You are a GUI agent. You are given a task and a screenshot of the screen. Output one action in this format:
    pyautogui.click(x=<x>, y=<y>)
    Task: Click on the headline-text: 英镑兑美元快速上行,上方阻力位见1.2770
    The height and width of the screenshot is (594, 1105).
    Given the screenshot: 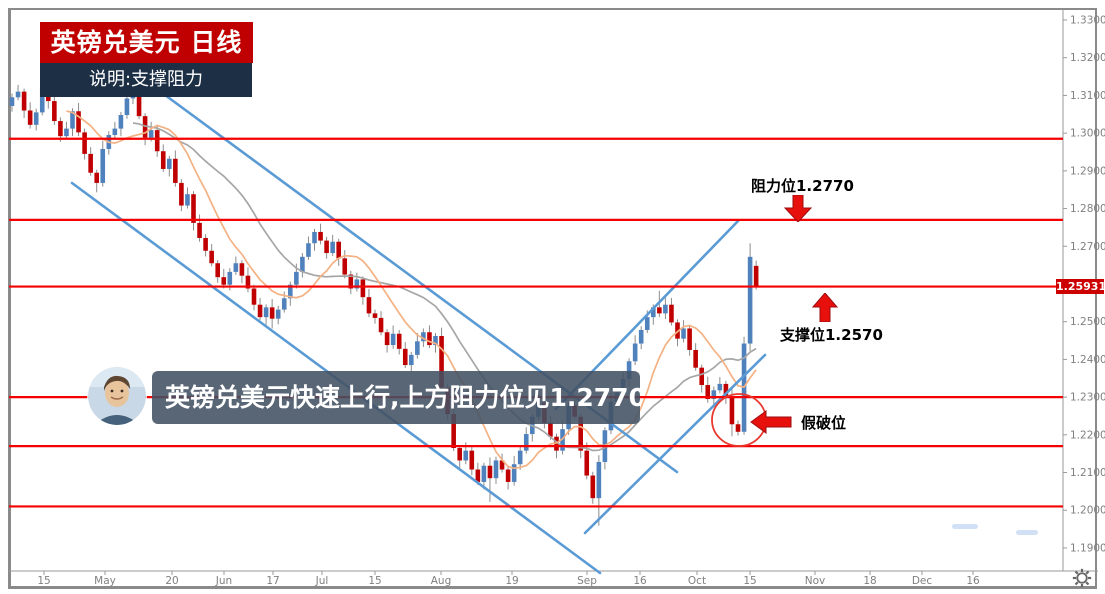 What is the action you would take?
    pyautogui.click(x=402, y=397)
    